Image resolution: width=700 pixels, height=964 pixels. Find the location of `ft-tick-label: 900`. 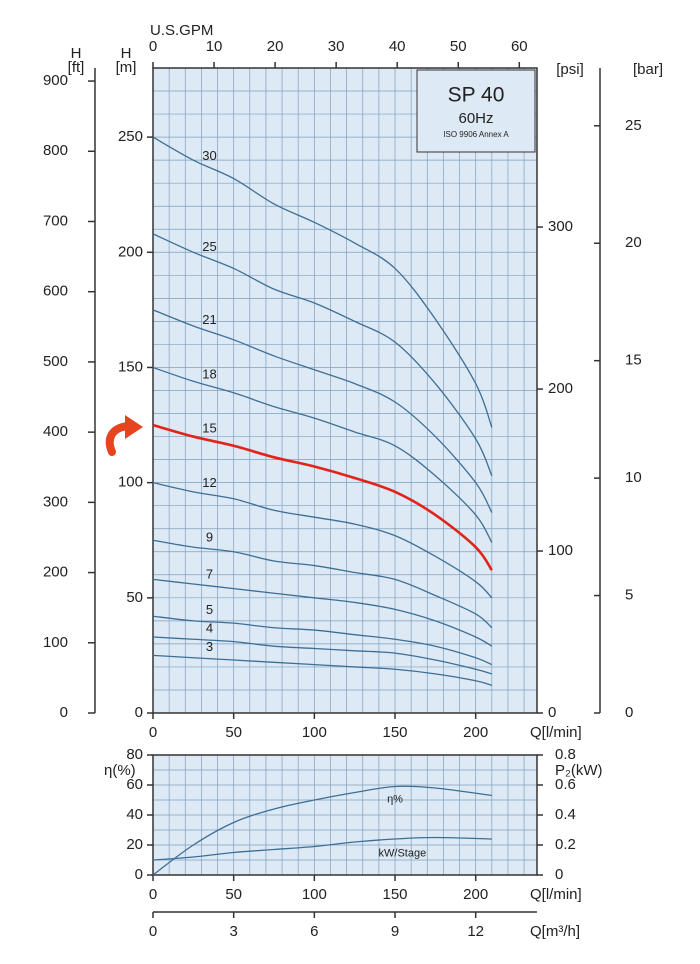

ft-tick-label: 900 is located at coordinates (55, 80).